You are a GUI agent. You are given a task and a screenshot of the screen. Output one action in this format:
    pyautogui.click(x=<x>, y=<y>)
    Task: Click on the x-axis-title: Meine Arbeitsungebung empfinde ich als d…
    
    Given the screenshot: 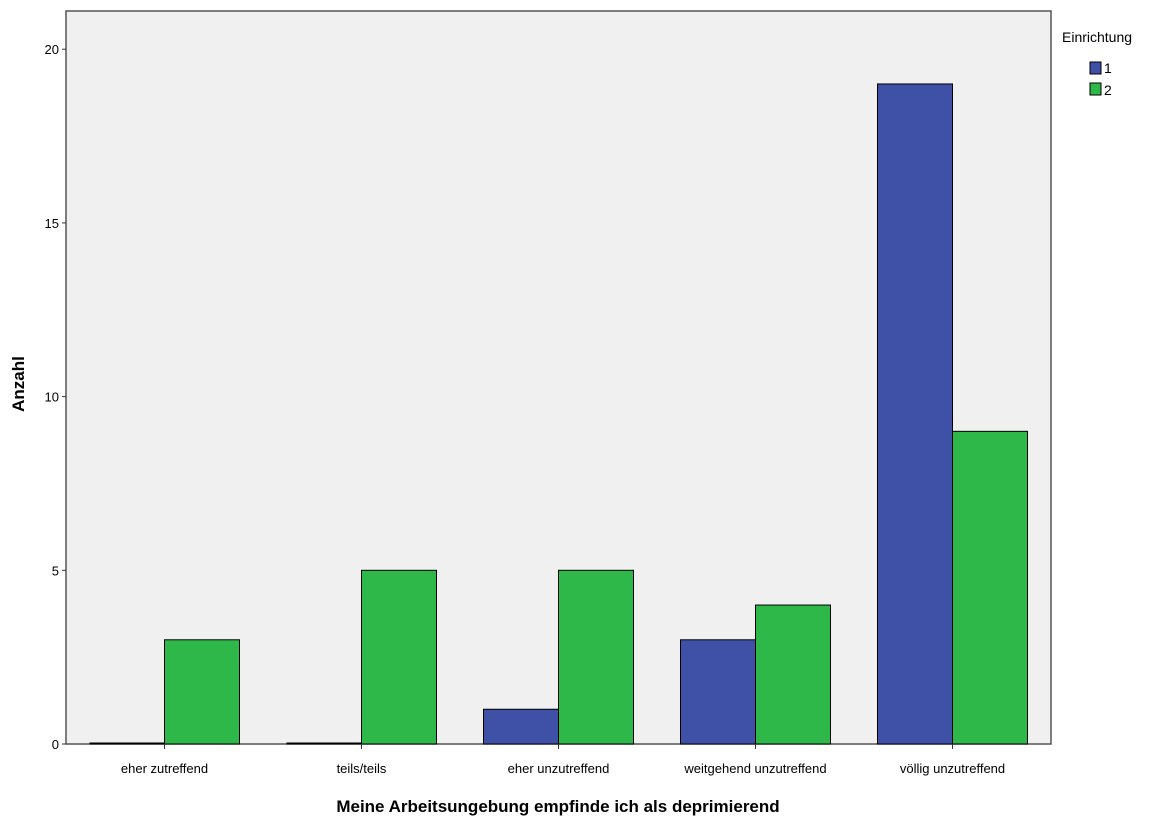 What is the action you would take?
    pyautogui.click(x=557, y=806)
    